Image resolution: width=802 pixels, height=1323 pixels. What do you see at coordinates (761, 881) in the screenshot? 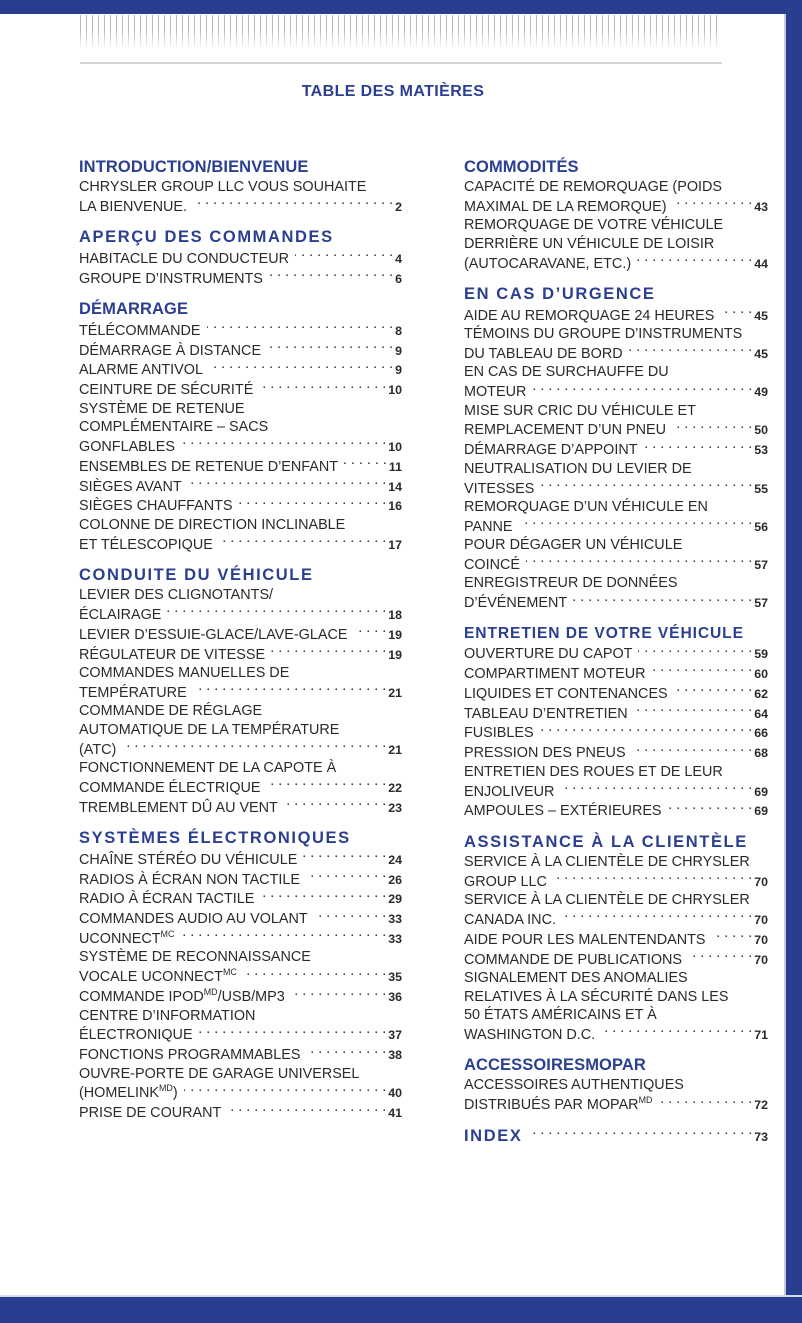
I see `toc-entry-page-number: 70` at bounding box center [761, 881].